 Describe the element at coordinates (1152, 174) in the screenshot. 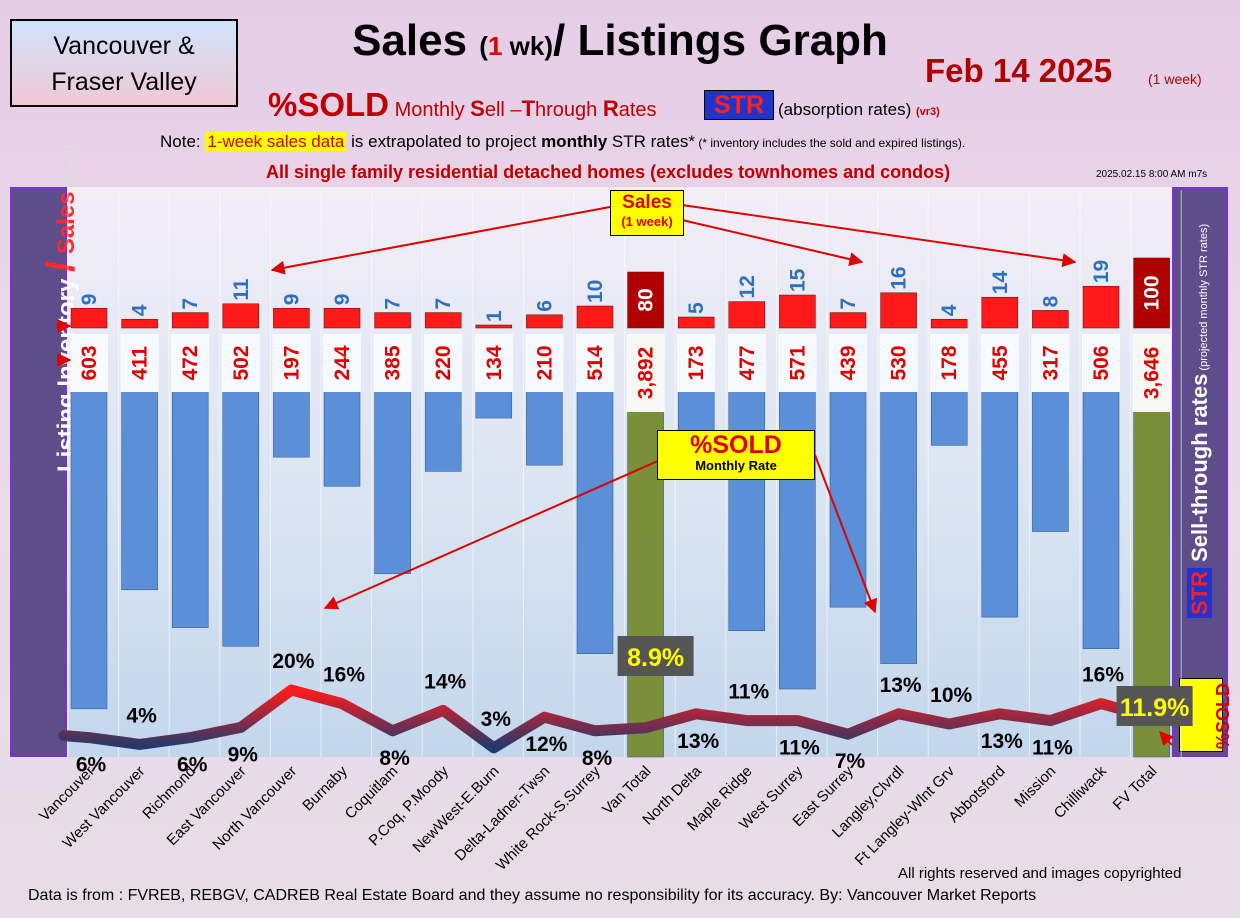

I see `timestamp: 2025.02.15 8:00 AM m7s` at that location.